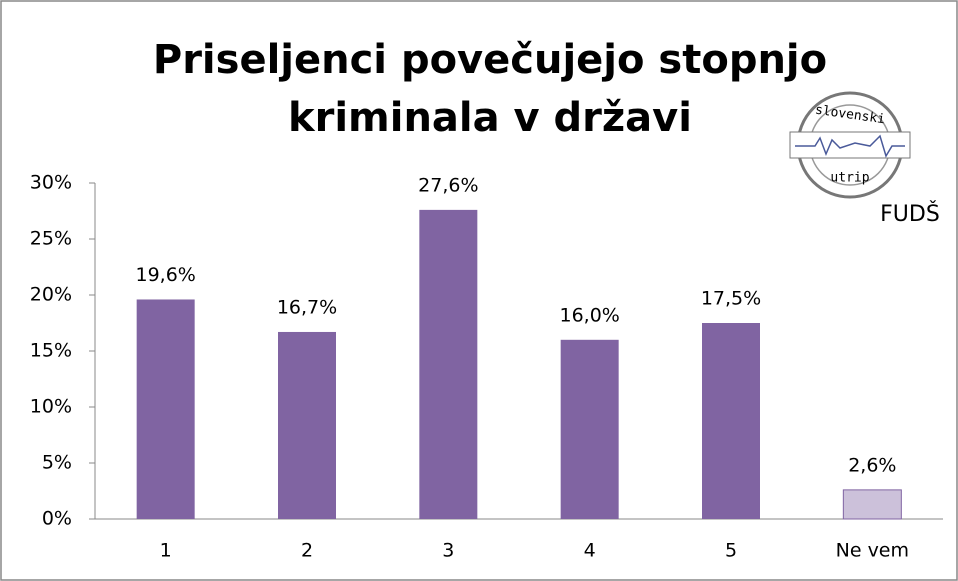 This screenshot has width=958, height=581. What do you see at coordinates (51, 239) in the screenshot?
I see `y-tick-label: 25%` at bounding box center [51, 239].